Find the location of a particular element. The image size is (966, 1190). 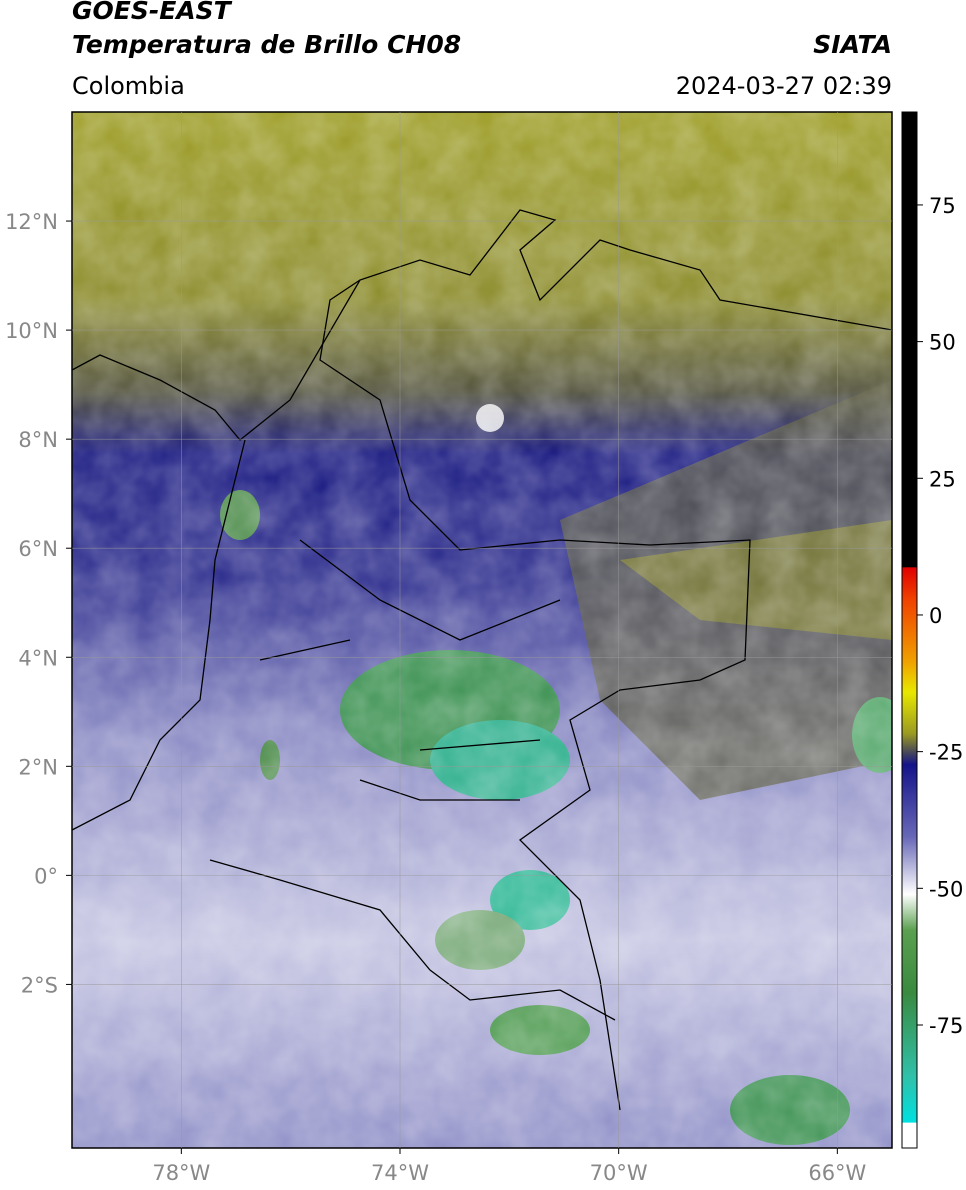

x-tick-label: 74°W is located at coordinates (400, 1173).